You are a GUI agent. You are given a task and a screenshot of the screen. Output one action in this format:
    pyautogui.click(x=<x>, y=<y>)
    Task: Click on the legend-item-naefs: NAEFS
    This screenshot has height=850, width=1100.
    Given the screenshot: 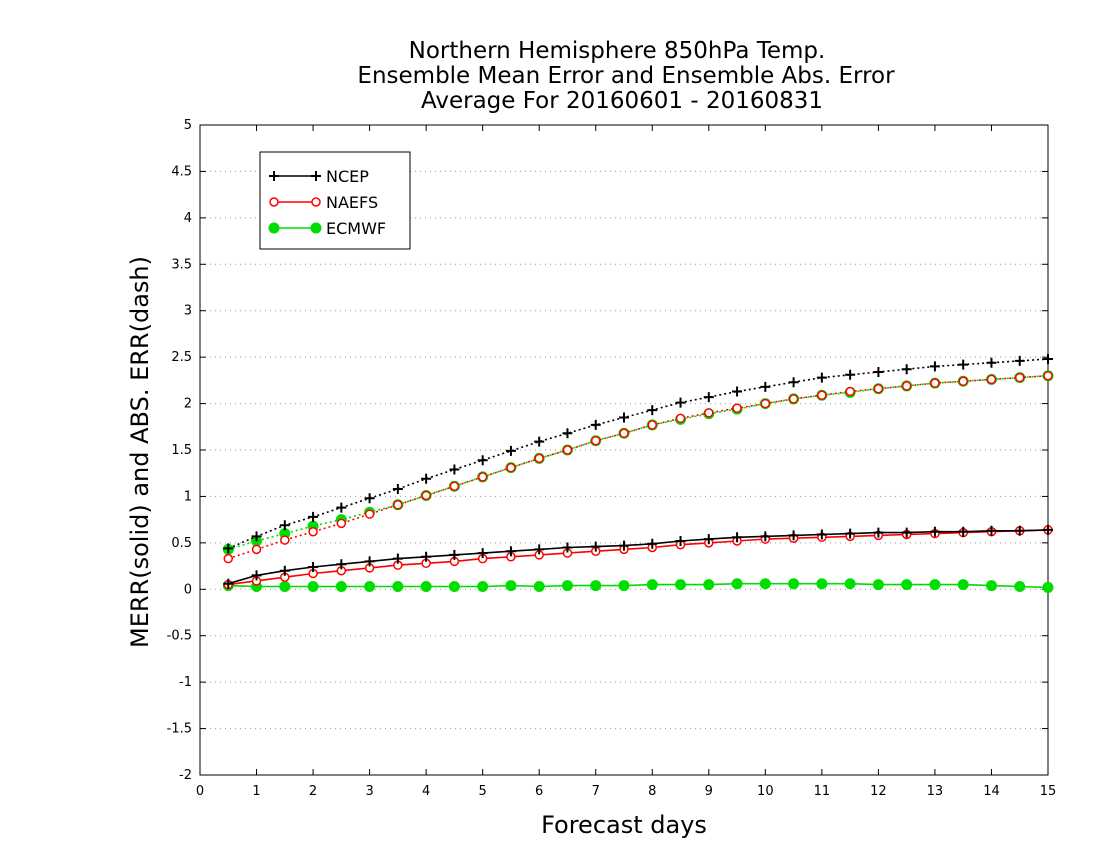 What is the action you would take?
    pyautogui.click(x=323, y=202)
    